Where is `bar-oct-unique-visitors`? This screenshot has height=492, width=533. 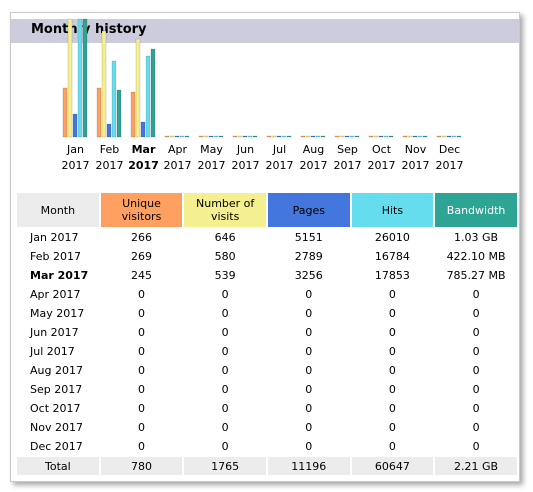
bar-oct-unique-visitors is located at coordinates (371, 136).